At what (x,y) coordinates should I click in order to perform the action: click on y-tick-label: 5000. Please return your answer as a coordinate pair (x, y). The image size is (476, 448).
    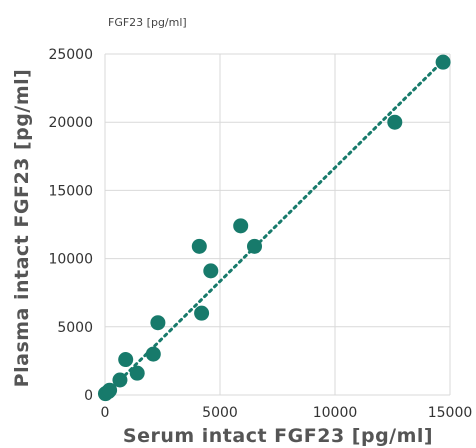
    Looking at the image, I should click on (75, 328).